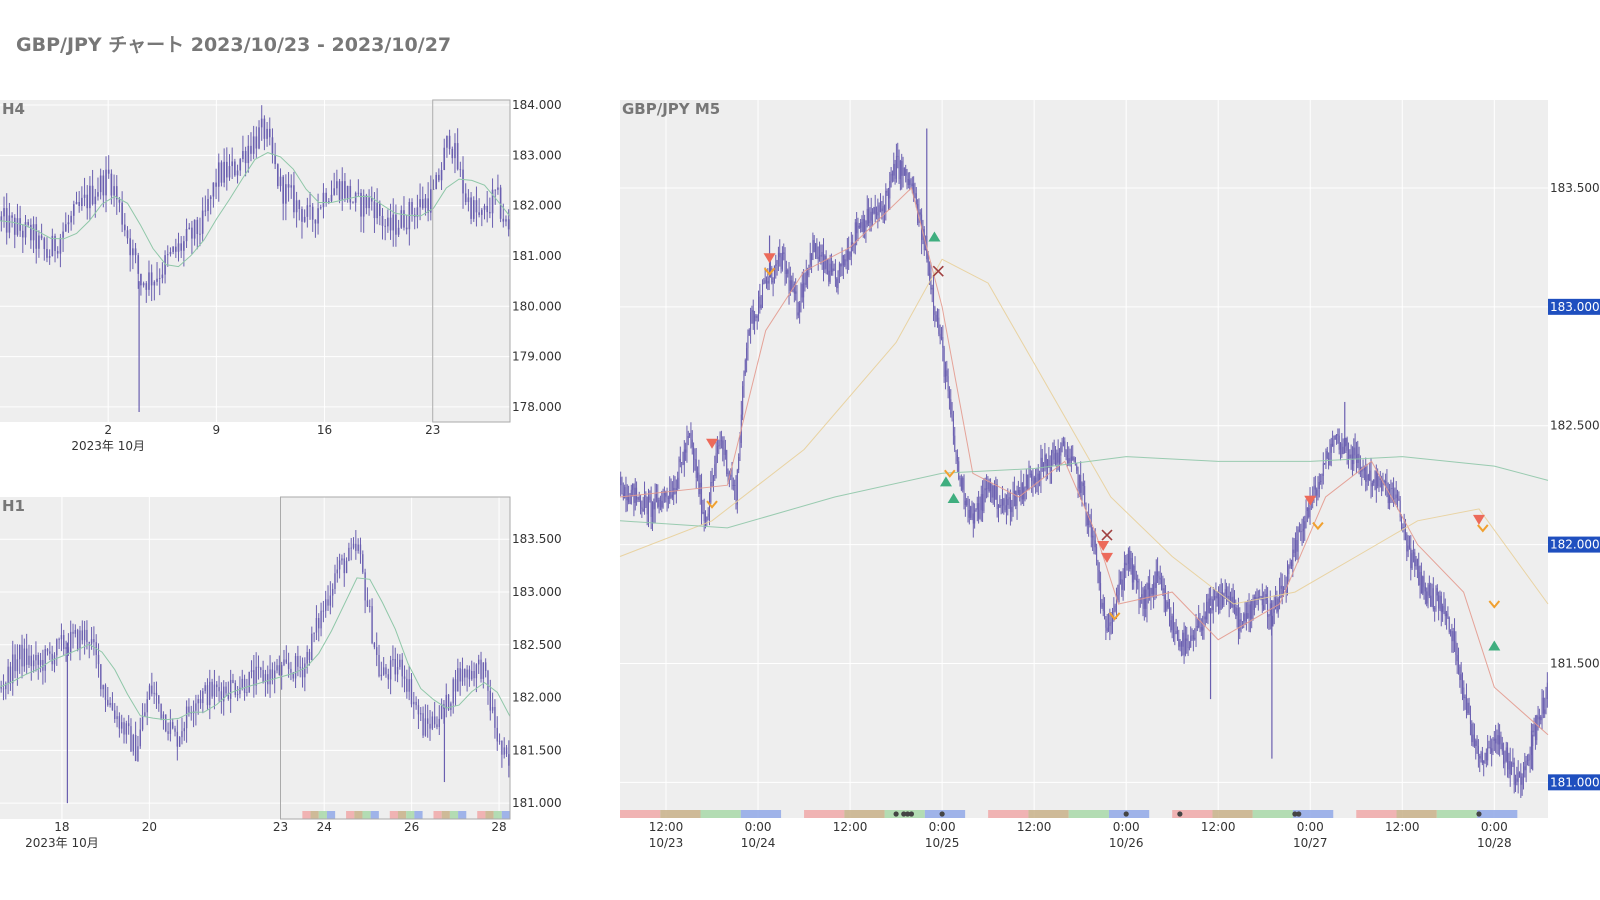 This screenshot has width=1600, height=900. What do you see at coordinates (255, 210) in the screenshot?
I see `h4-ma-line` at bounding box center [255, 210].